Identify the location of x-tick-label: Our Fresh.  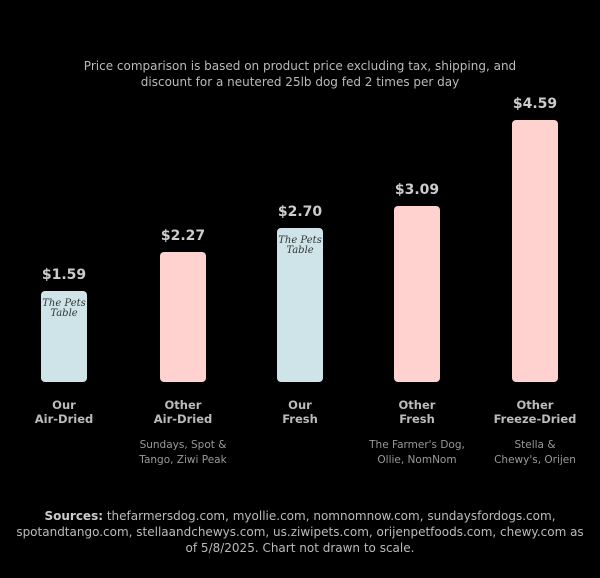
(300, 412).